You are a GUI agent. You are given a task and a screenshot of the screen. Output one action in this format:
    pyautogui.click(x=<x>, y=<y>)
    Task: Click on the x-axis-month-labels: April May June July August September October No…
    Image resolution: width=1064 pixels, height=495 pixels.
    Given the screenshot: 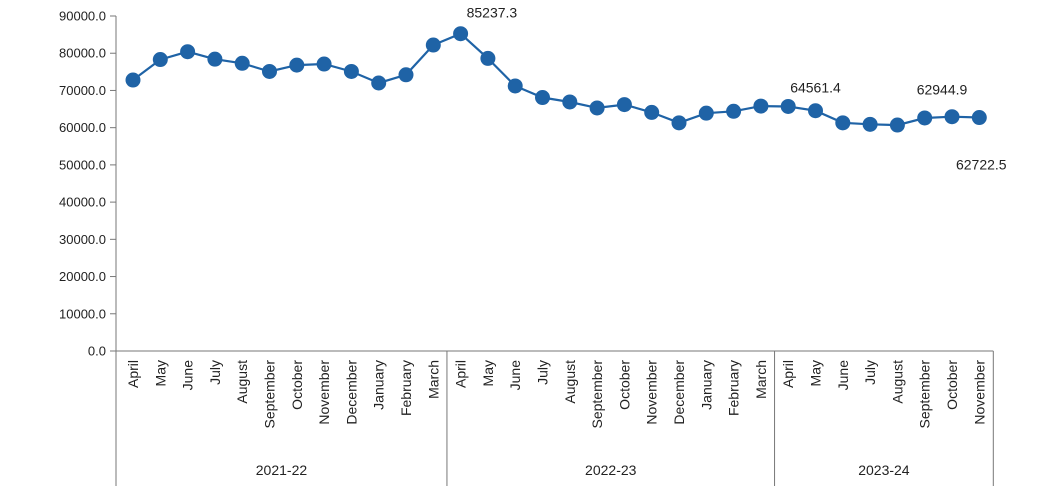 What is the action you would take?
    pyautogui.click(x=556, y=394)
    